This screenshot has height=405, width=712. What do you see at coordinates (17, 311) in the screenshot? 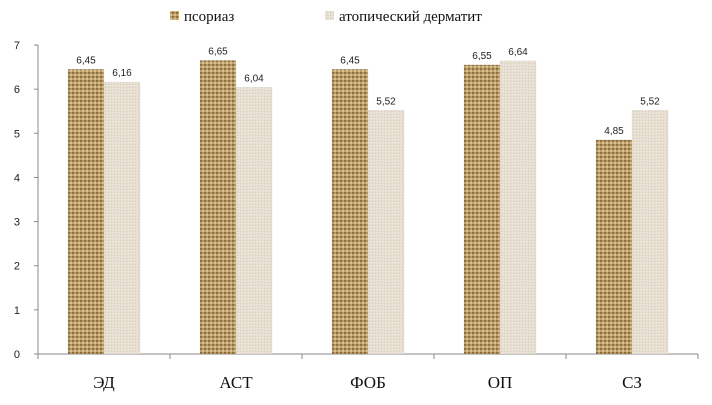
I see `y-tick-label: 1` at bounding box center [17, 311].